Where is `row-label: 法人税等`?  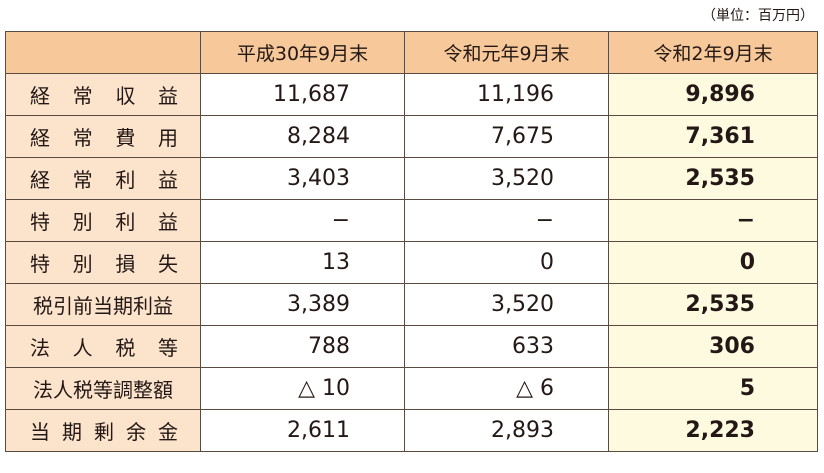 row-label: 法人税等 is located at coordinates (103, 346).